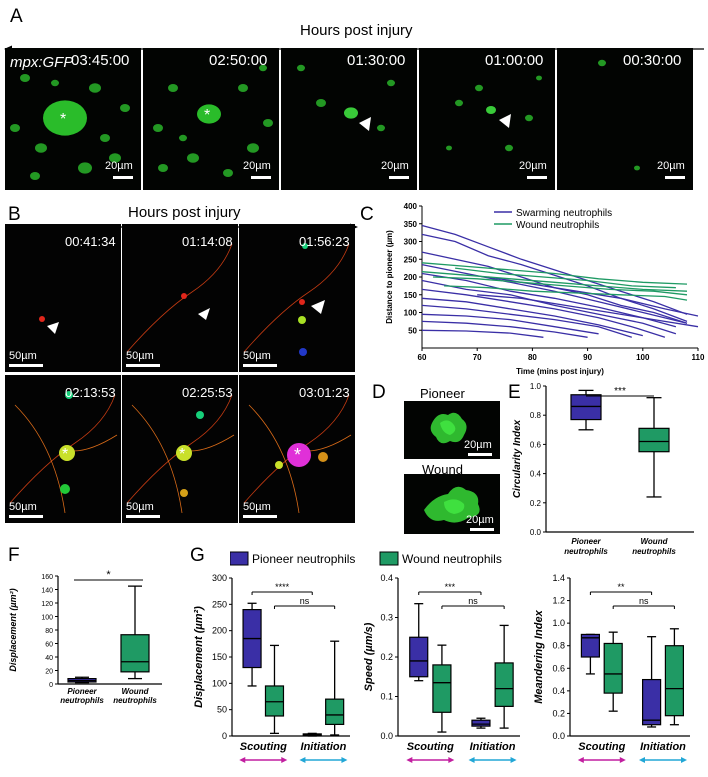  Describe the element at coordinates (354, 46) in the screenshot. I see `panel-a-time-arrow` at that location.